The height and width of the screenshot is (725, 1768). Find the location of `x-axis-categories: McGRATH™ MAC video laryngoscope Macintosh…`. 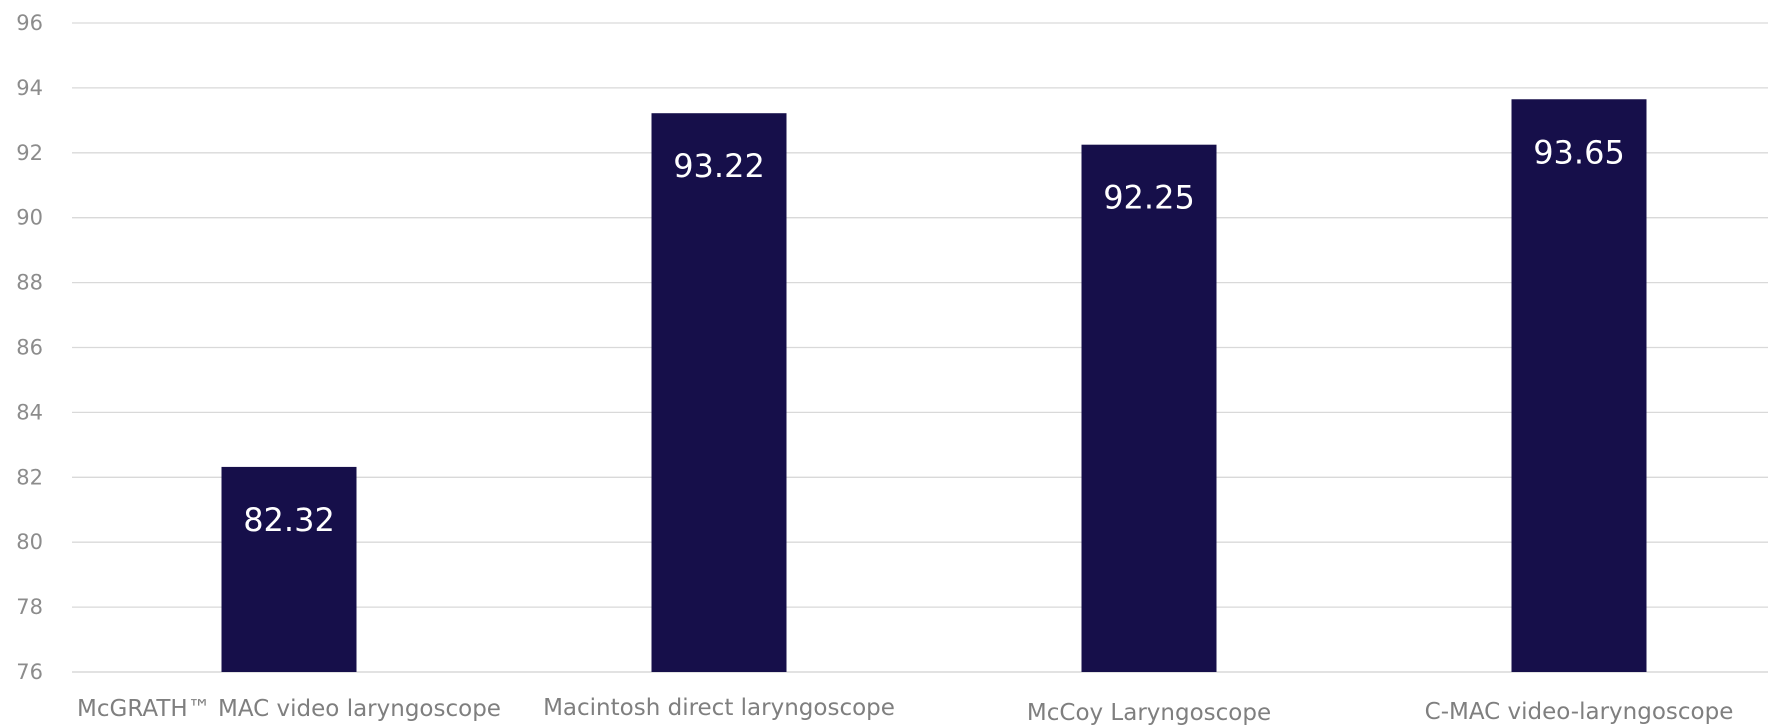

x-axis-categories: McGRATH™ MAC video laryngoscope Macintosh… is located at coordinates (905, 710).